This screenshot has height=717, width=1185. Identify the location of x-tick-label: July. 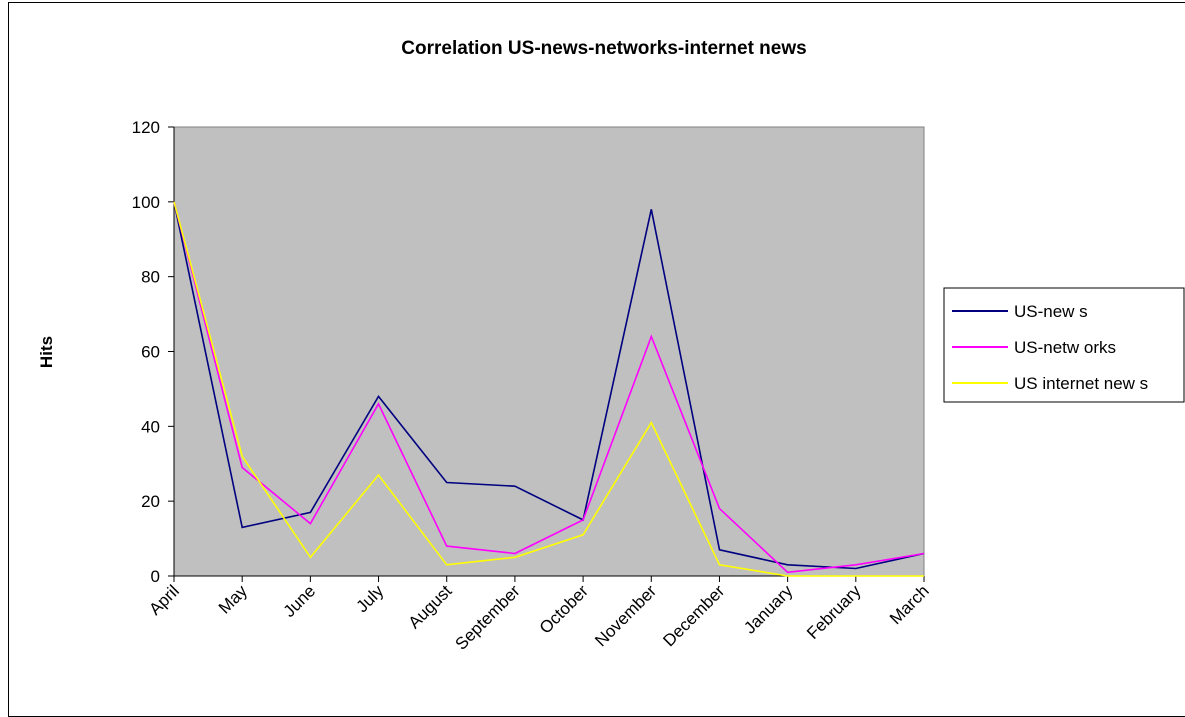
(370, 598).